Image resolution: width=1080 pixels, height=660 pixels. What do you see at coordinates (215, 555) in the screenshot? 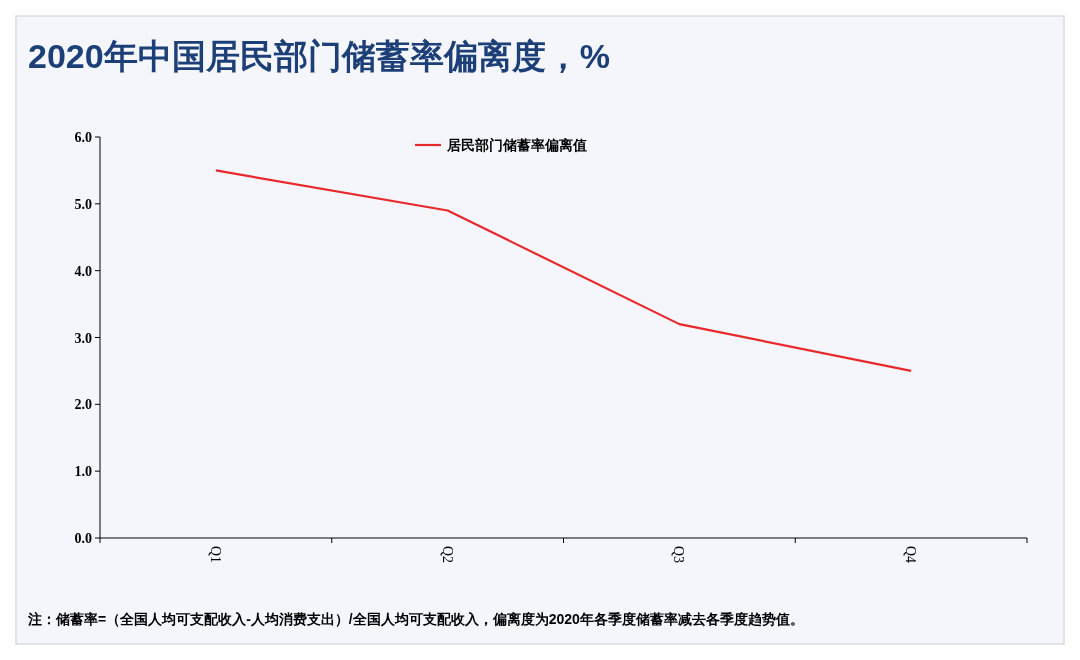
I see `x-tick-label: Q1` at bounding box center [215, 555].